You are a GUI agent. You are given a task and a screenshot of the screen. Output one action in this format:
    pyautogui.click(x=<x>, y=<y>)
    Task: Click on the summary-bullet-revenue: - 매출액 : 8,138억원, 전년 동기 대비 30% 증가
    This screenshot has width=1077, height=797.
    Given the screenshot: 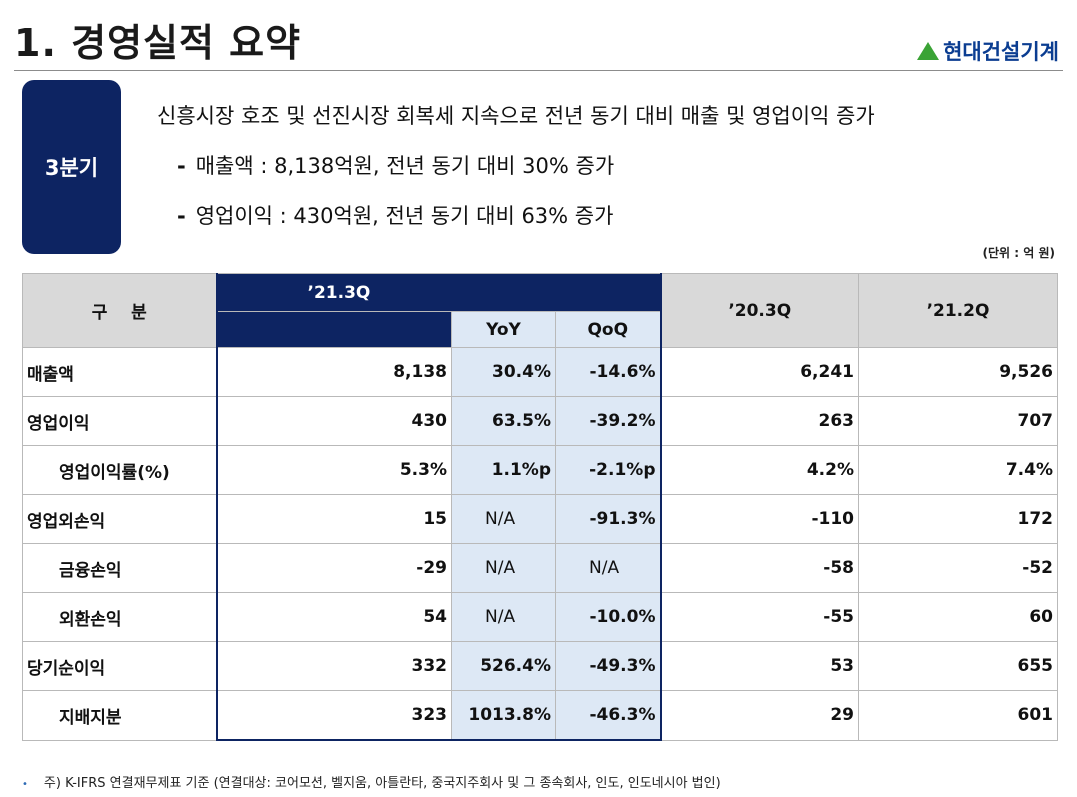 What is the action you would take?
    pyautogui.click(x=516, y=165)
    